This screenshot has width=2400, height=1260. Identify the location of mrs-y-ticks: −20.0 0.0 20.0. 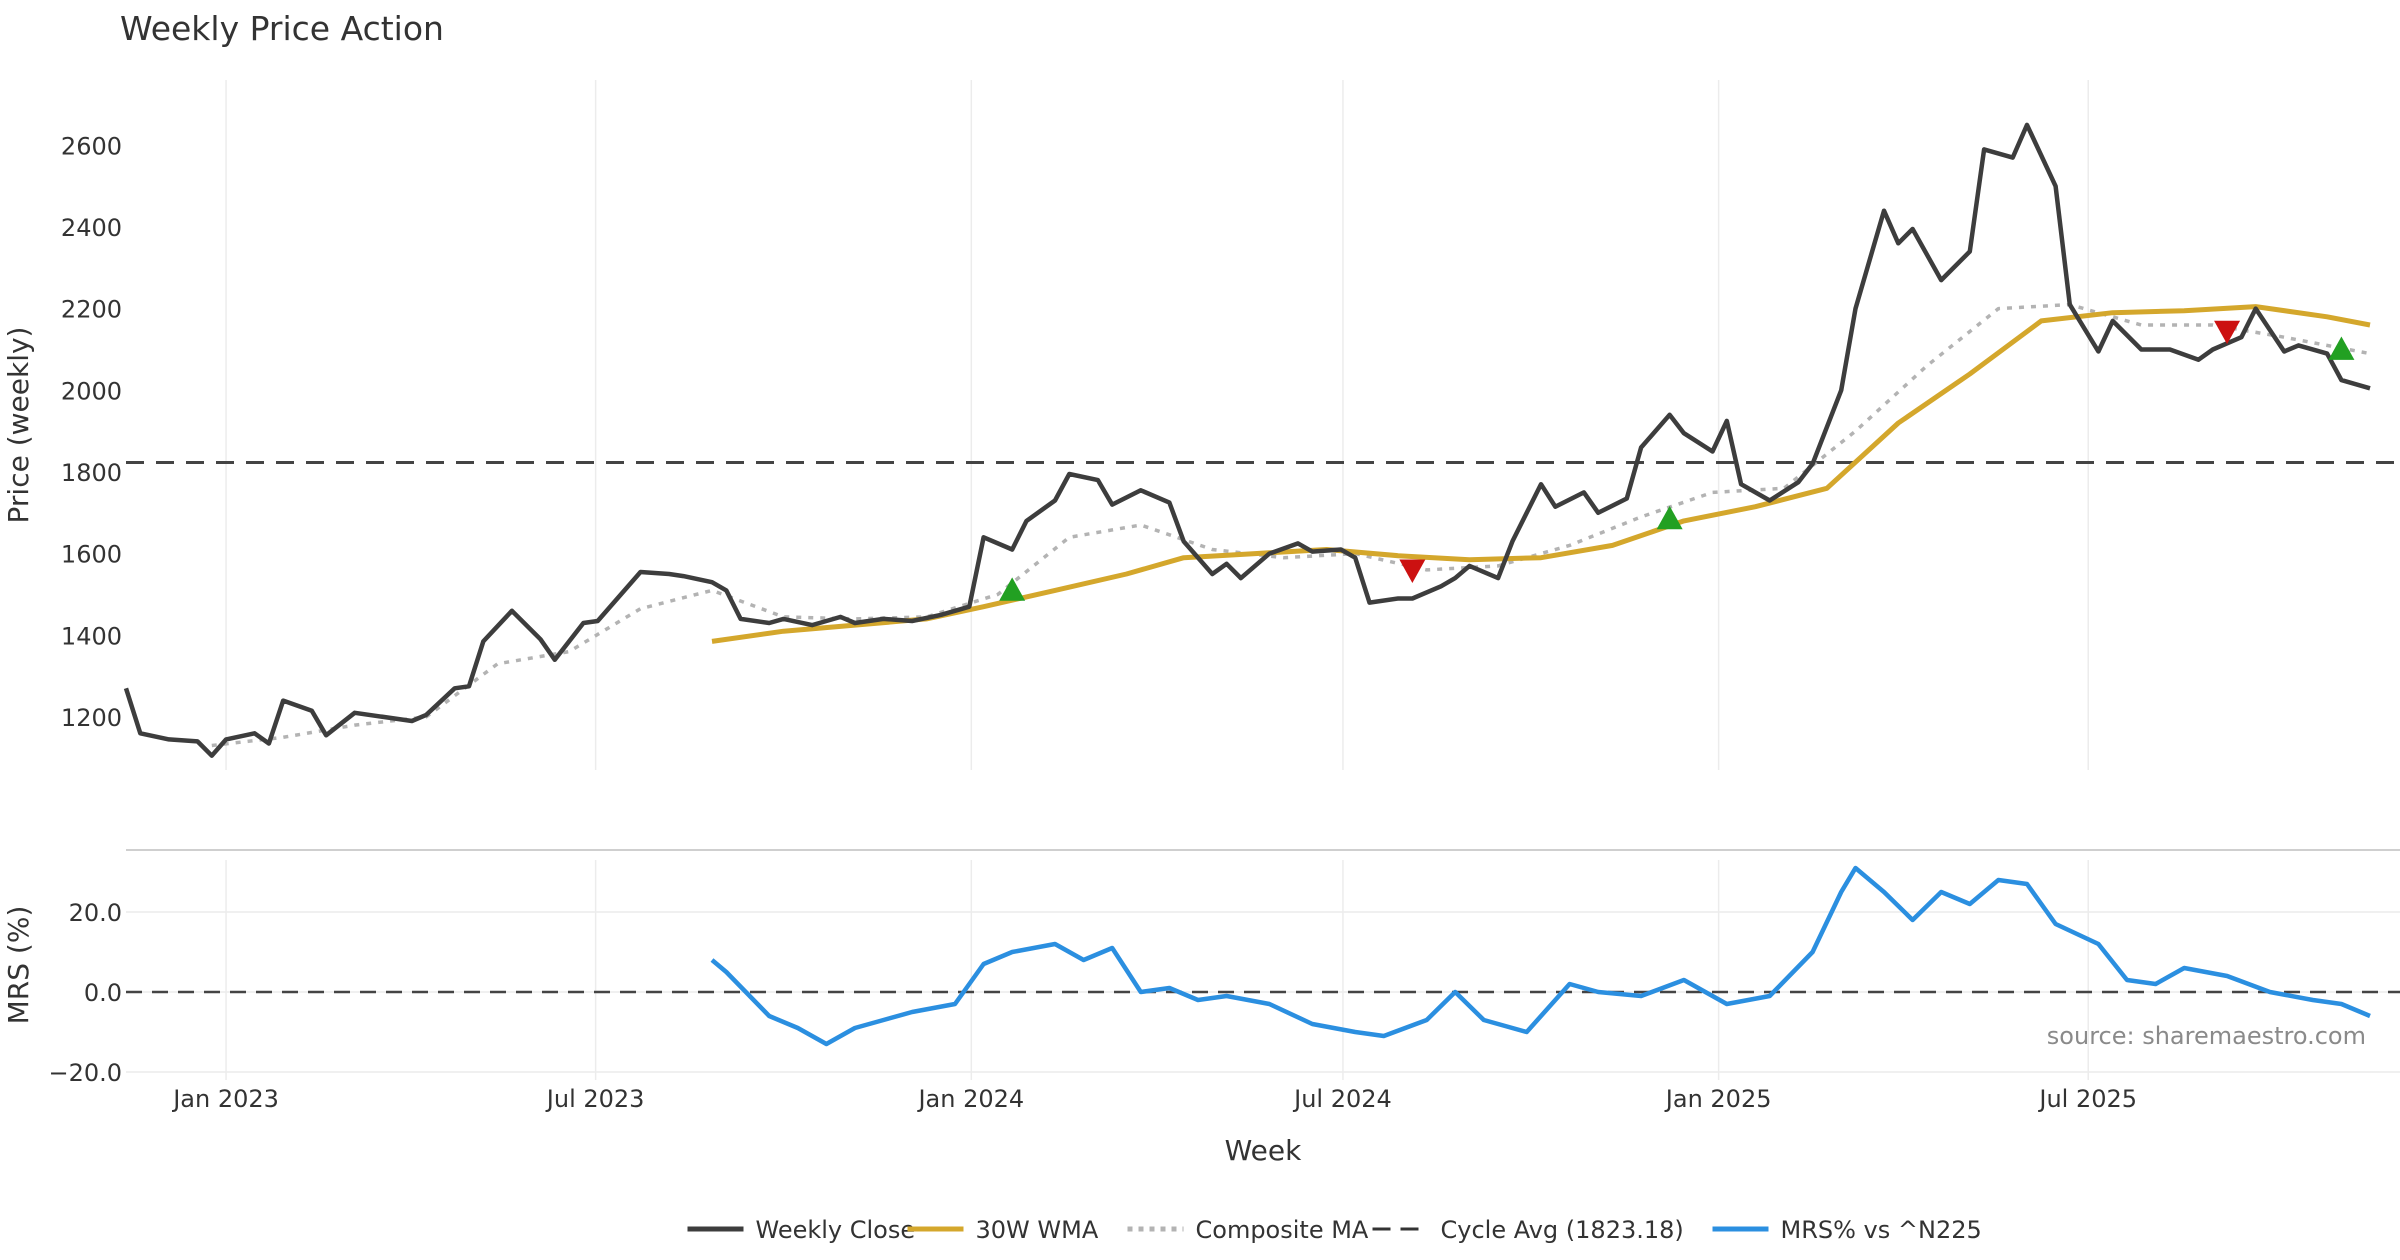
(85, 993).